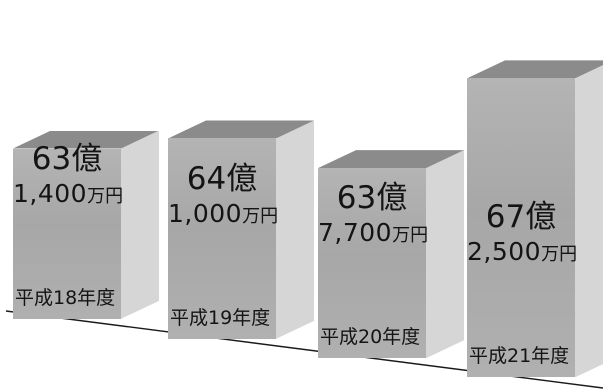 The height and width of the screenshot is (392, 603). I want to click on bar-1-value-unit: 万円, so click(105, 196).